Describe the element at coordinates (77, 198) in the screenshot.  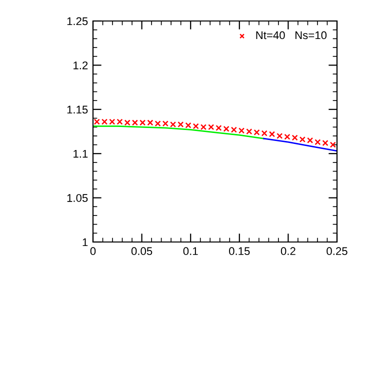
I see `y-tick-label: 1.05` at that location.